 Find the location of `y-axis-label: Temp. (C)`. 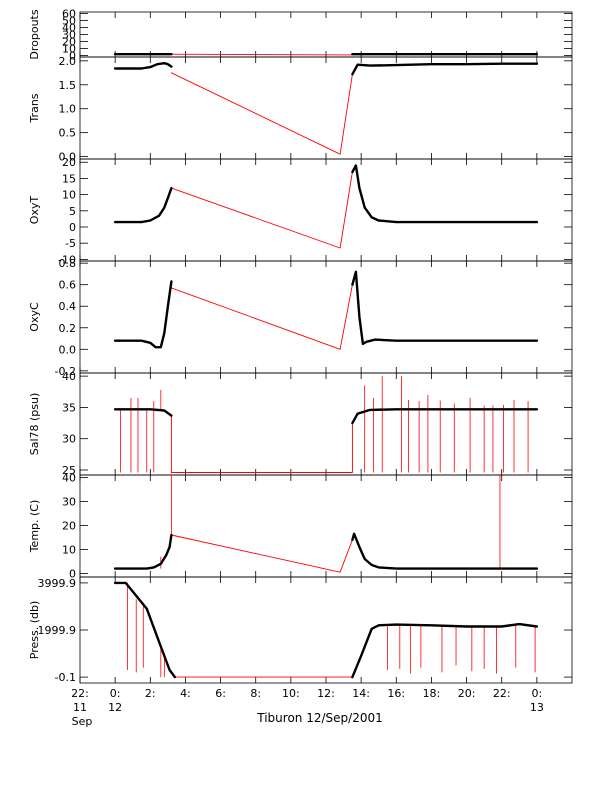

y-axis-label: Temp. (C) is located at coordinates (34, 527).